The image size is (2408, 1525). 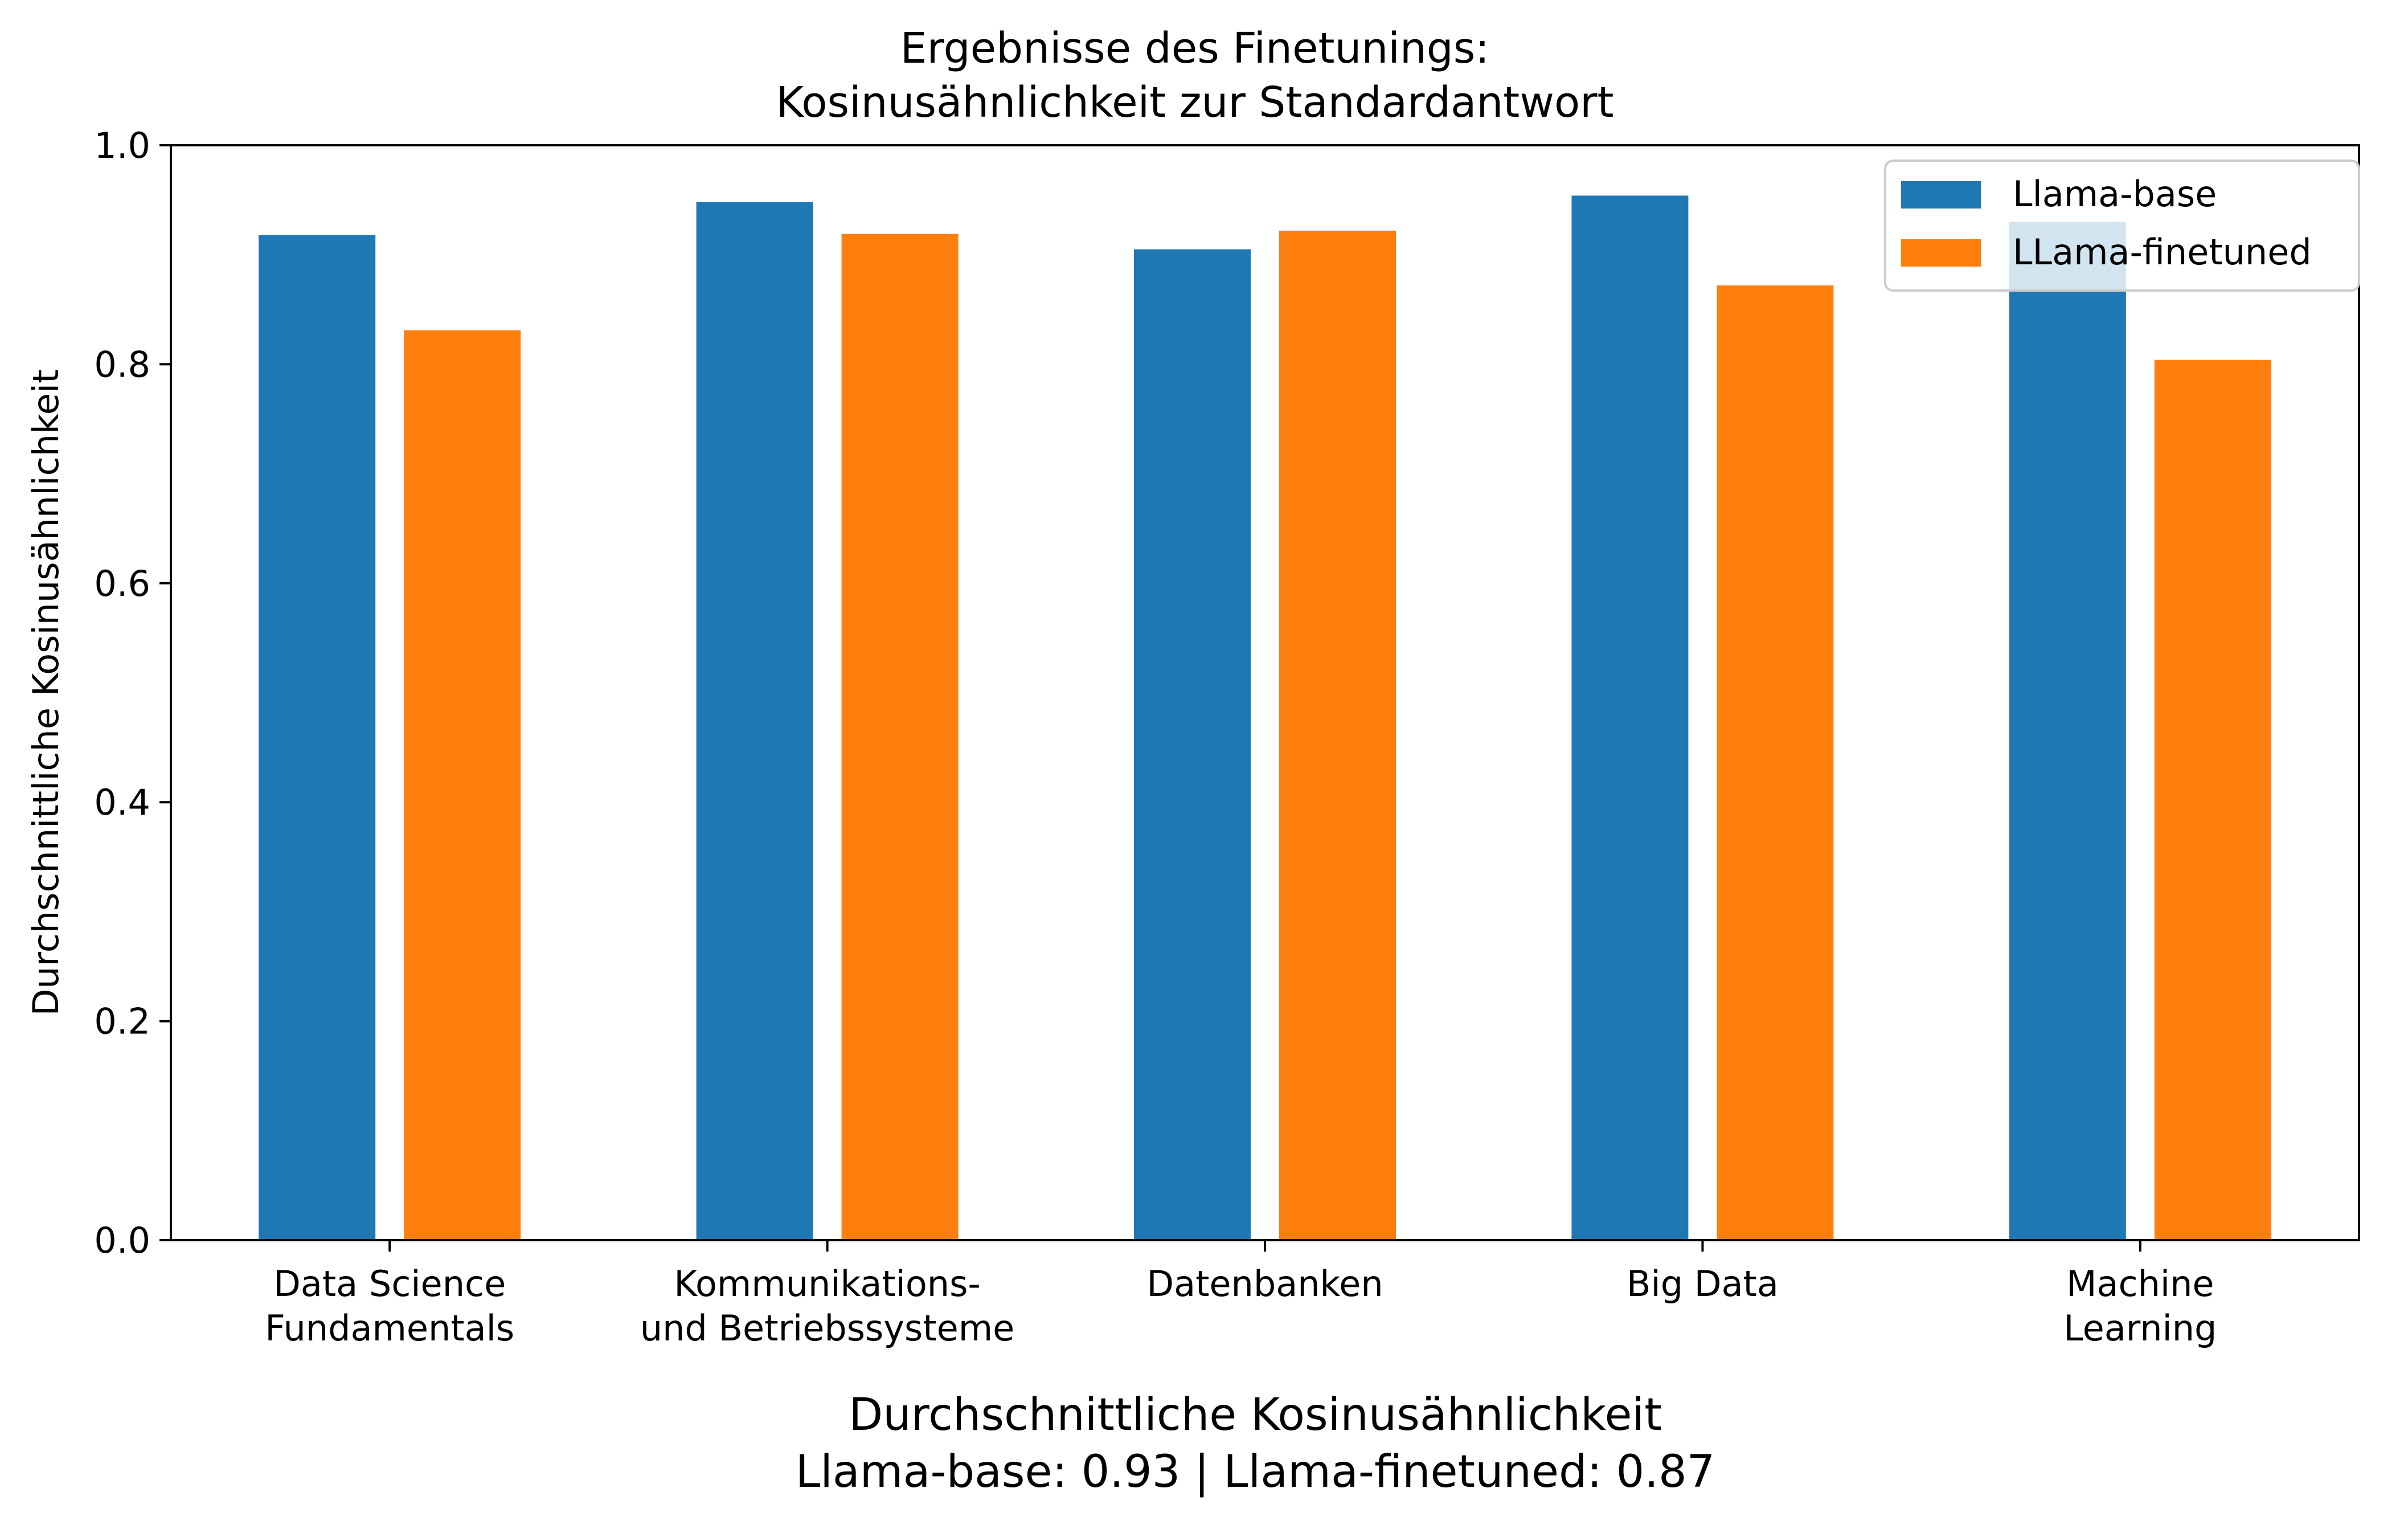 I want to click on y-tick-label-0-8: 0.8, so click(x=122, y=365).